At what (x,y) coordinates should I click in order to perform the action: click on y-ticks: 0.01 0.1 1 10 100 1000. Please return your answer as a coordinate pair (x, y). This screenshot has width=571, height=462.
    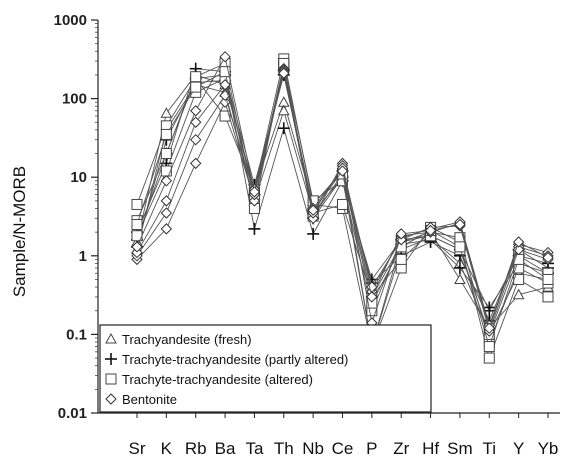
    Looking at the image, I should click on (76, 217).